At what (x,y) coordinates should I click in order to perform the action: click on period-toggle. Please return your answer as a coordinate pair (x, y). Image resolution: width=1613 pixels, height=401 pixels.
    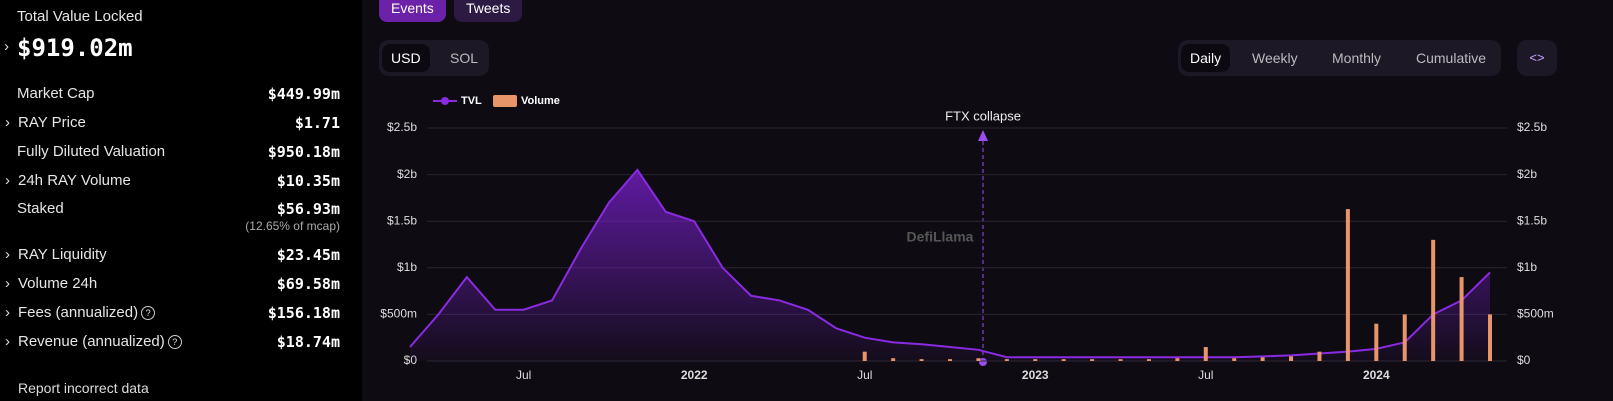
    Looking at the image, I should click on (1339, 58).